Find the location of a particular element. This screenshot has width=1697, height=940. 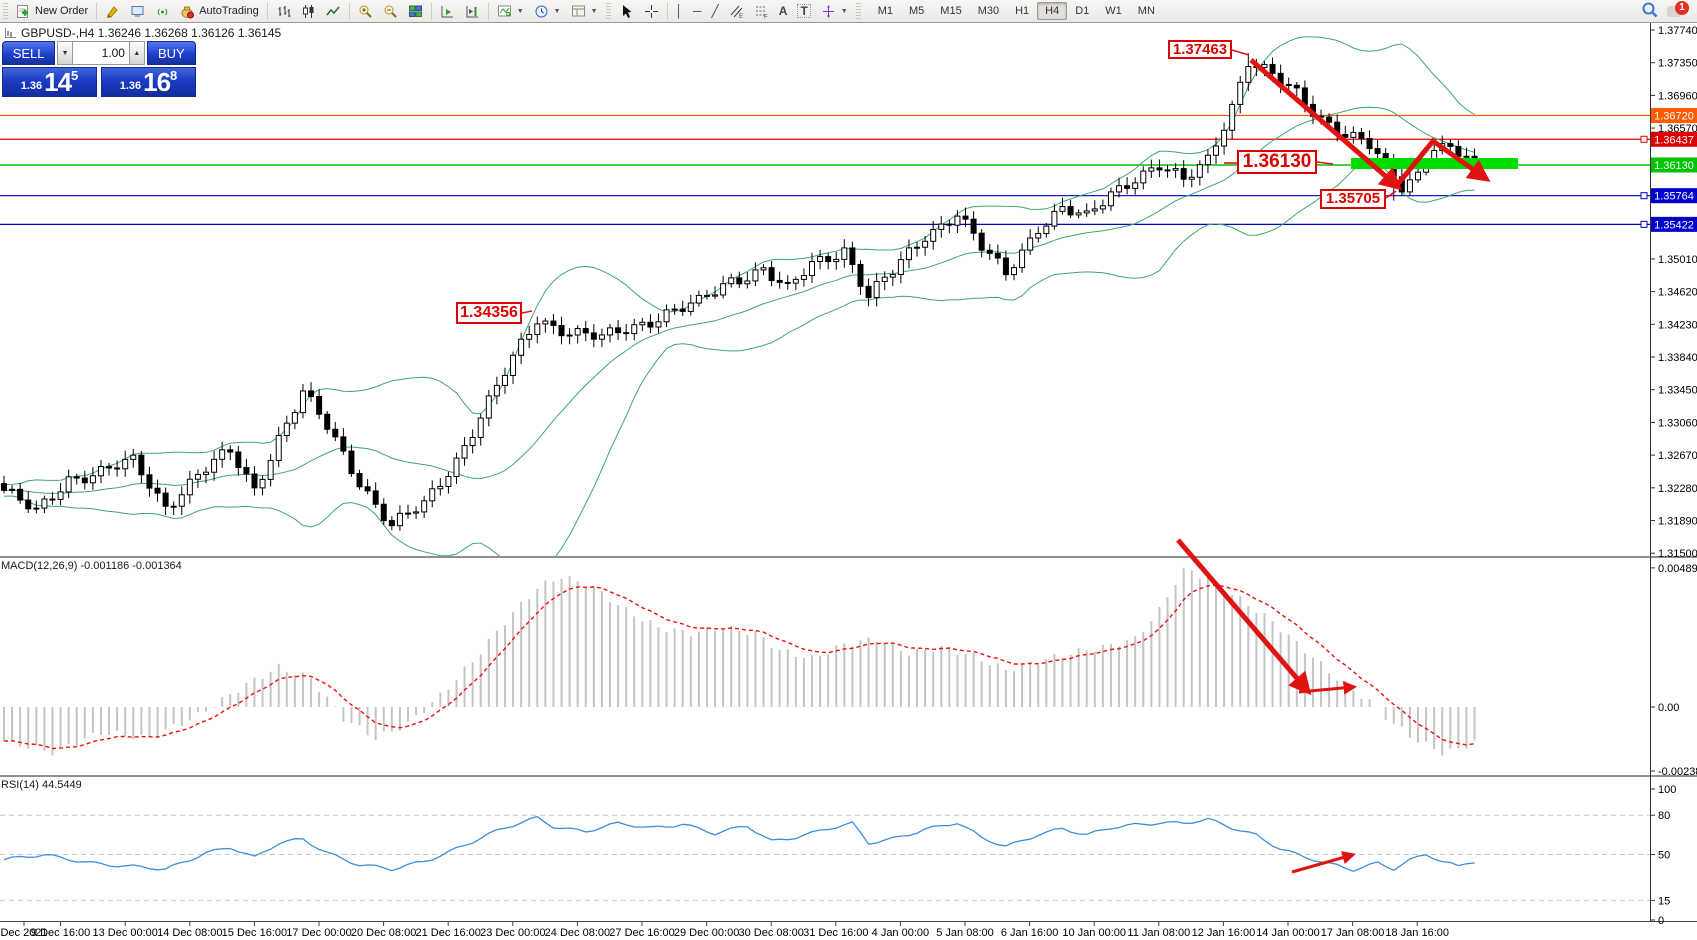

timeframe-button-m5: M5 is located at coordinates (916, 11).